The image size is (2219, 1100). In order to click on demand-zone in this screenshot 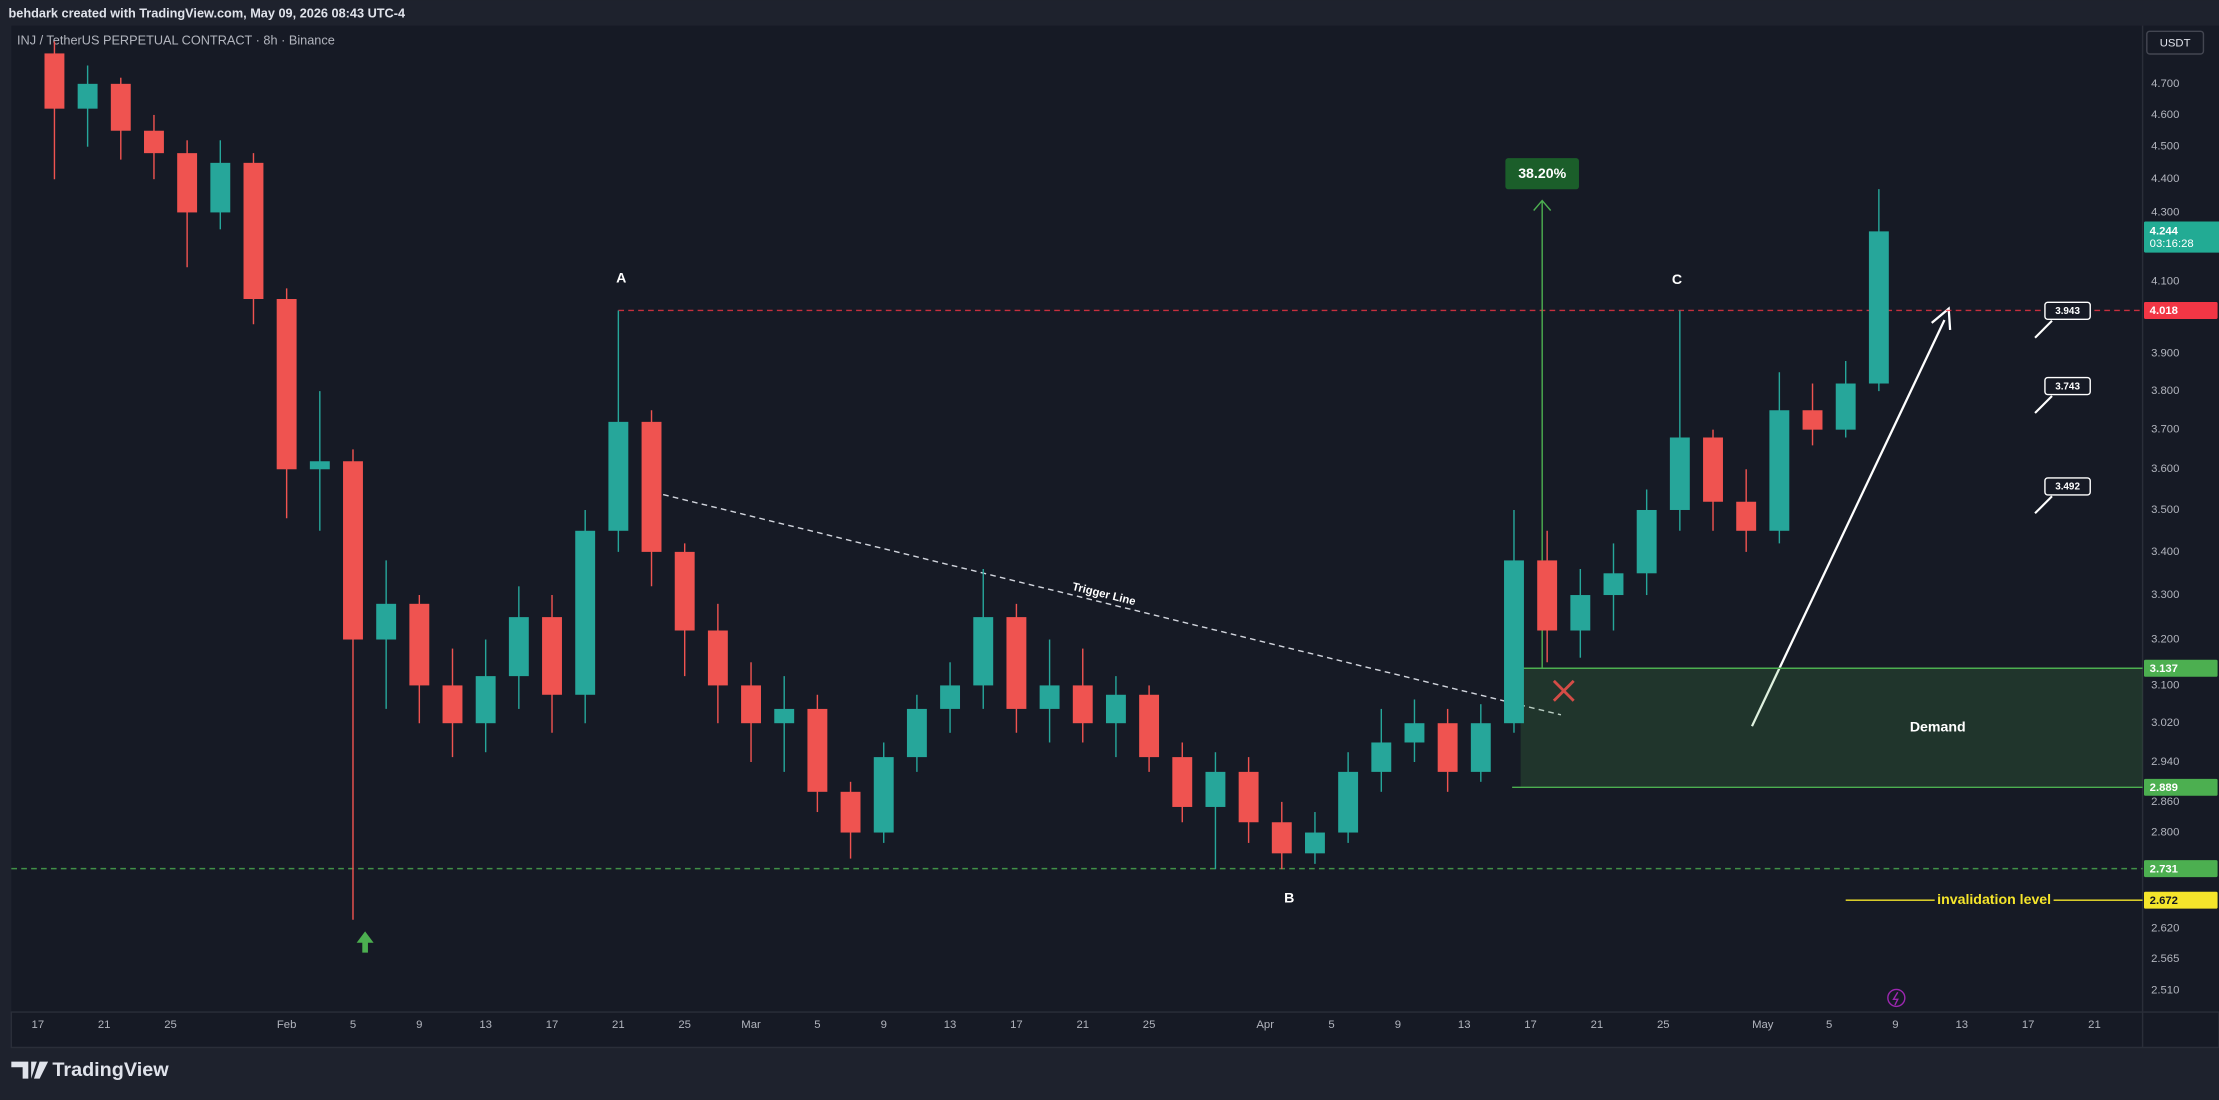, I will do `click(1831, 728)`.